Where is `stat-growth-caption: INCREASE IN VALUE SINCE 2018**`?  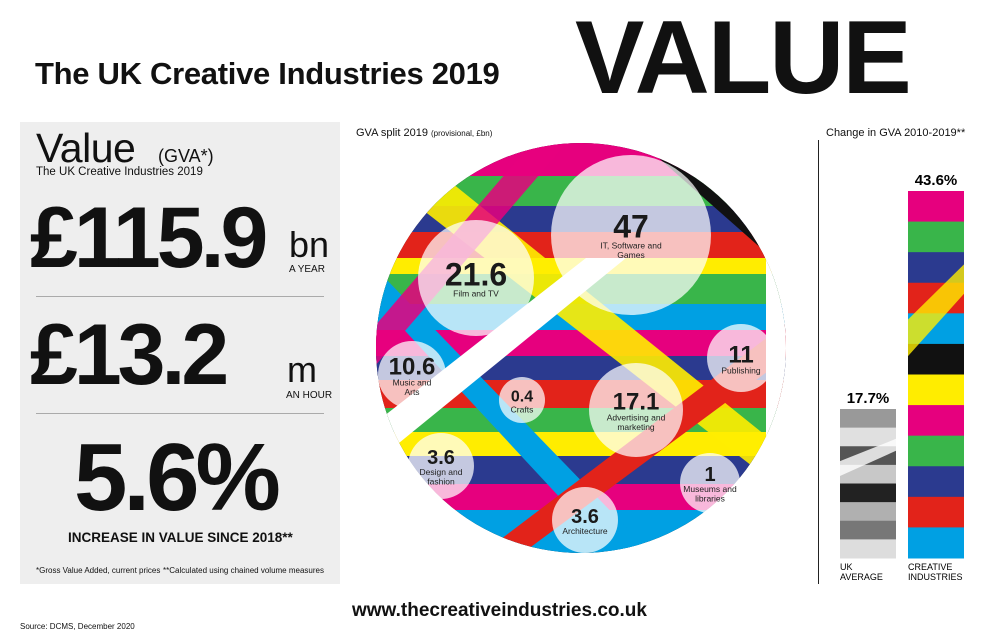 stat-growth-caption: INCREASE IN VALUE SINCE 2018** is located at coordinates (180, 537).